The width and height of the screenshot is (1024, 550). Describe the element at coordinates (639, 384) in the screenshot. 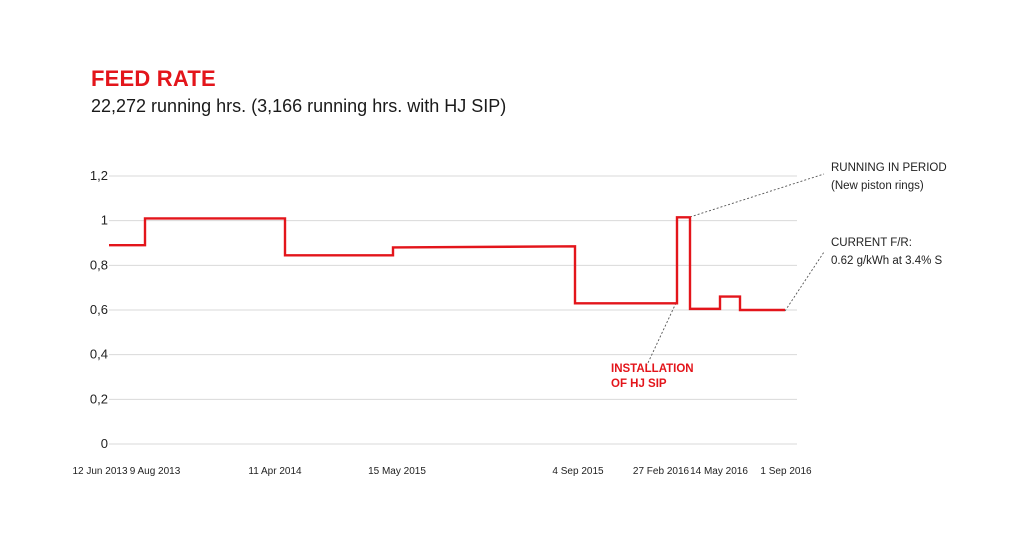

I see `installation-label-2: OF HJ SIP` at that location.